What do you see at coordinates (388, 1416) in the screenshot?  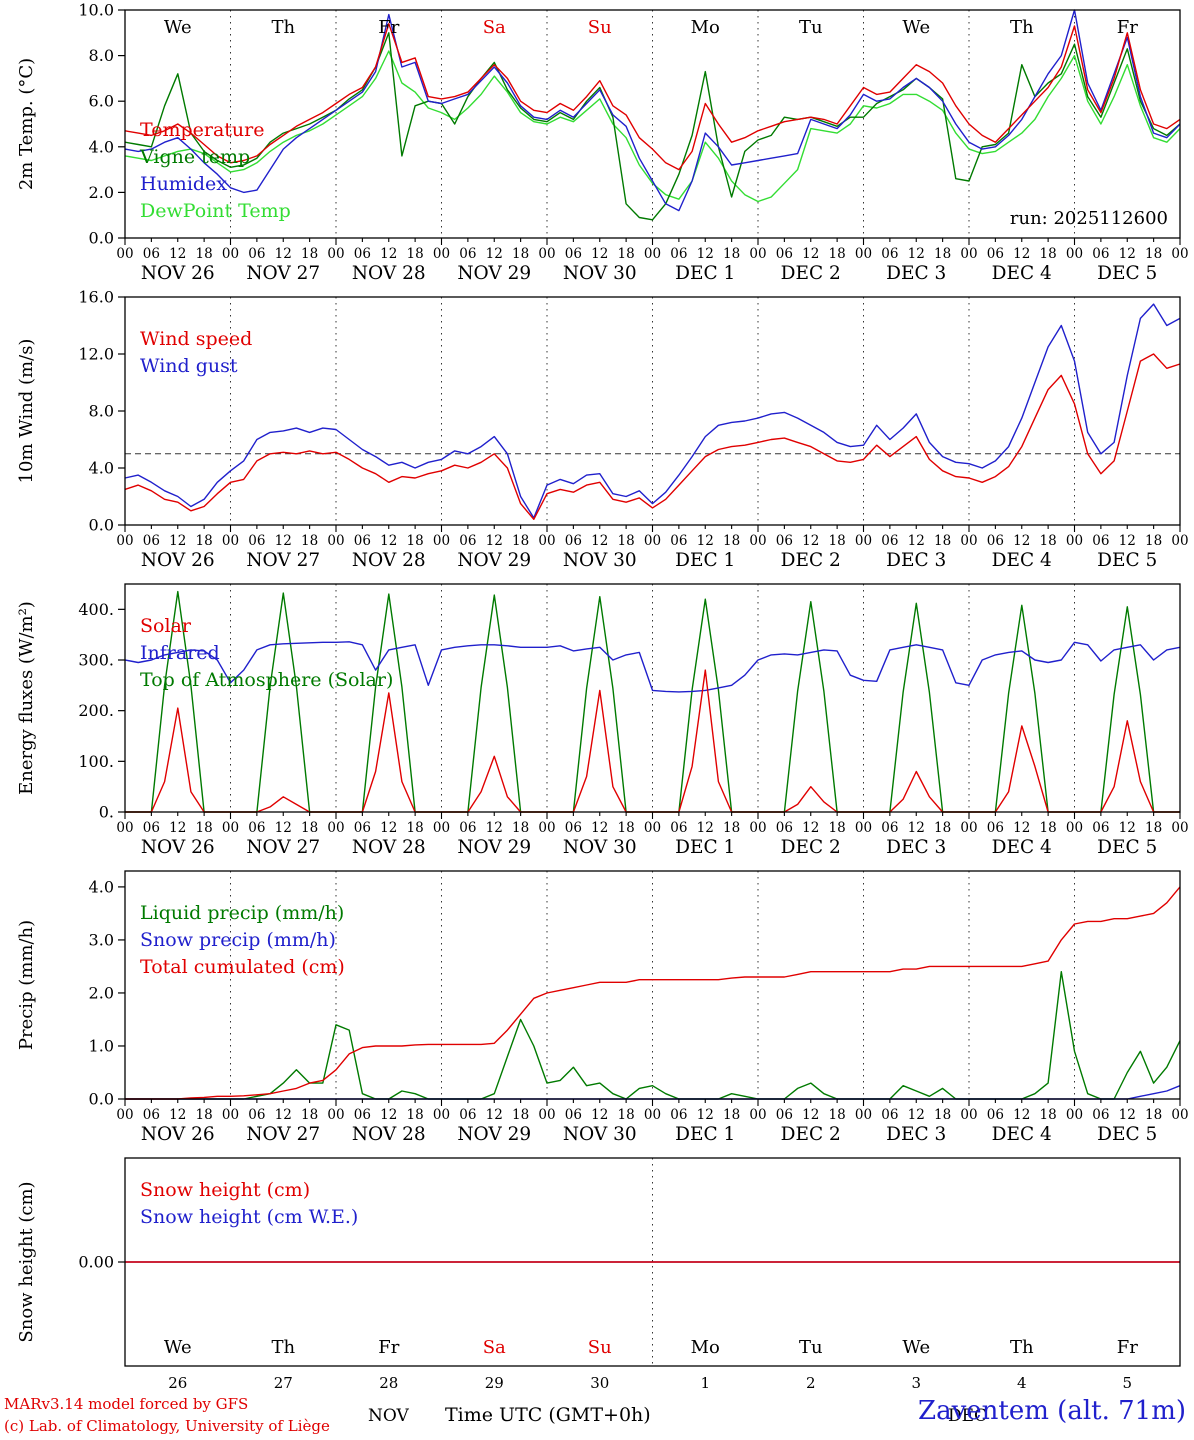 I see `month-label-nov: NOV` at bounding box center [388, 1416].